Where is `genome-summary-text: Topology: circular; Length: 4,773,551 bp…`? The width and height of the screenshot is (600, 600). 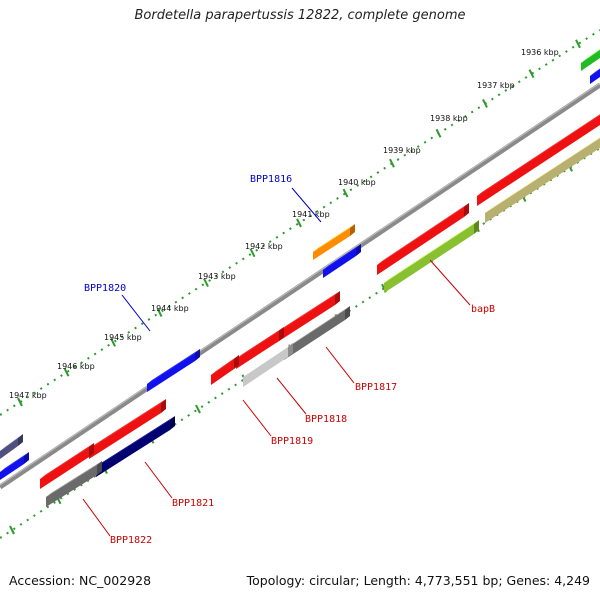 genome-summary-text: Topology: circular; Length: 4,773,551 bp… is located at coordinates (418, 580).